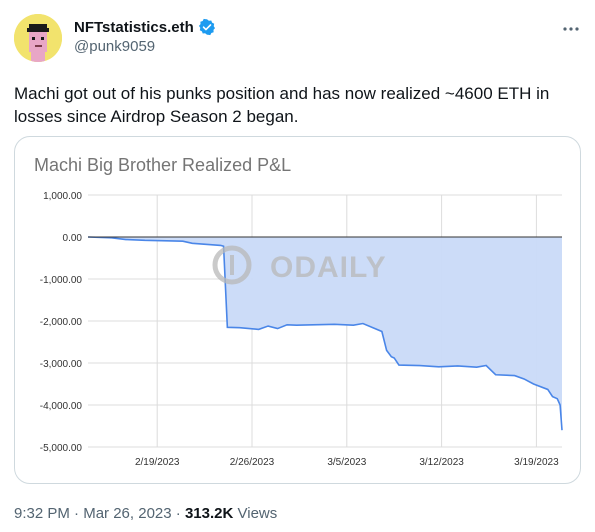 Image resolution: width=595 pixels, height=532 pixels. What do you see at coordinates (206, 27) in the screenshot?
I see `verified-badge-icon` at bounding box center [206, 27].